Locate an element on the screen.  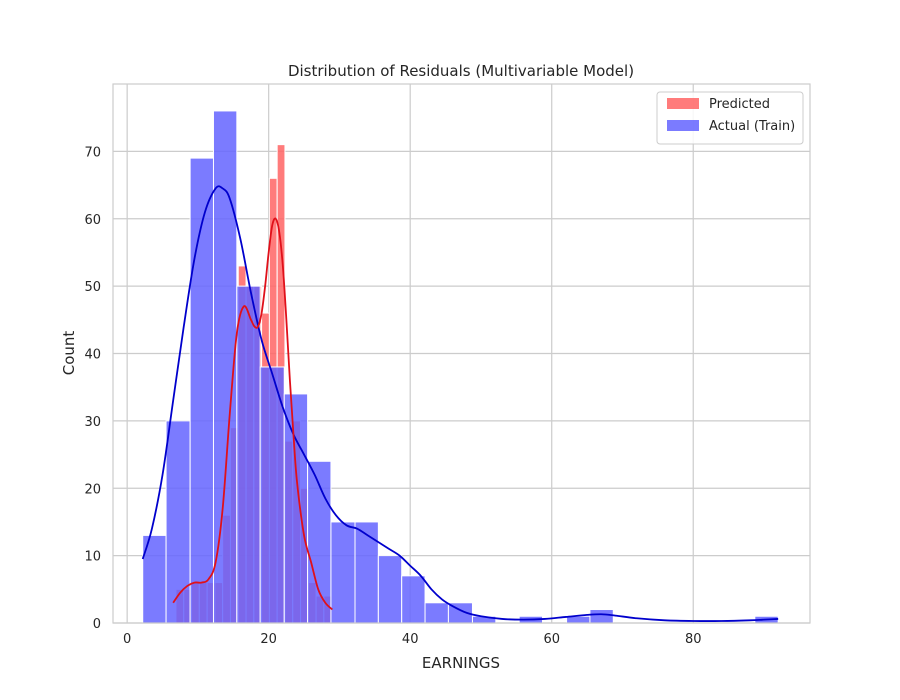
x-tick-label: 80 is located at coordinates (693, 639).